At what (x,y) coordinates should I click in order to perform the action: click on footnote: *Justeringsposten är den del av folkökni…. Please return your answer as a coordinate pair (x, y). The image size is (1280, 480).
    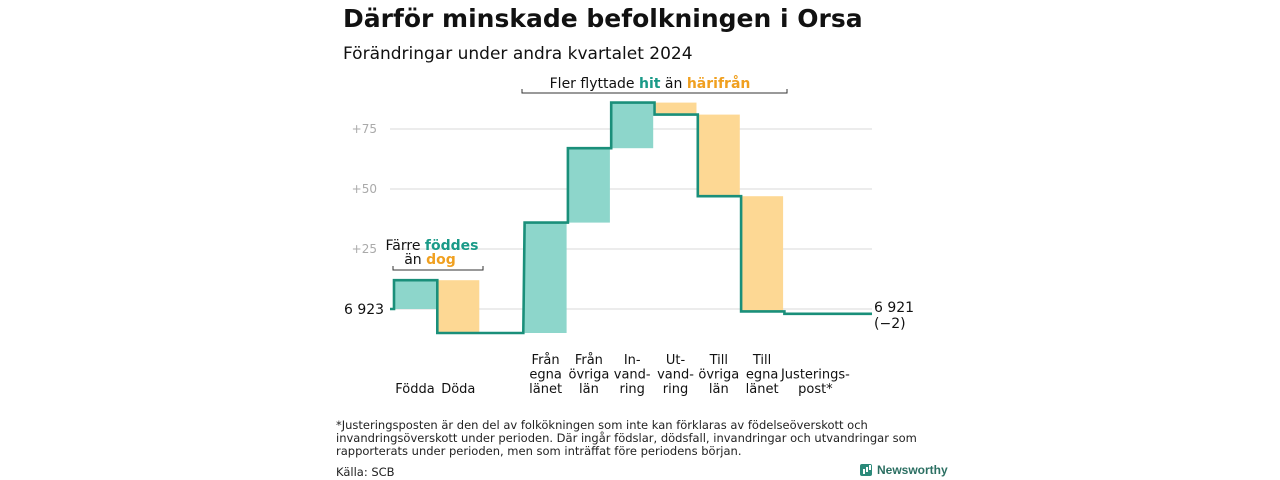
    Looking at the image, I should click on (626, 438).